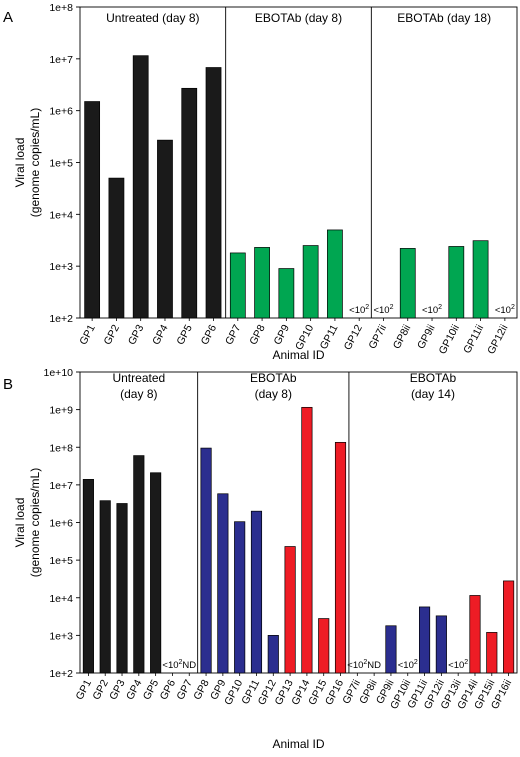 This screenshot has height=757, width=520. Describe the element at coordinates (340, 557) in the screenshot. I see `bar-gp16` at that location.